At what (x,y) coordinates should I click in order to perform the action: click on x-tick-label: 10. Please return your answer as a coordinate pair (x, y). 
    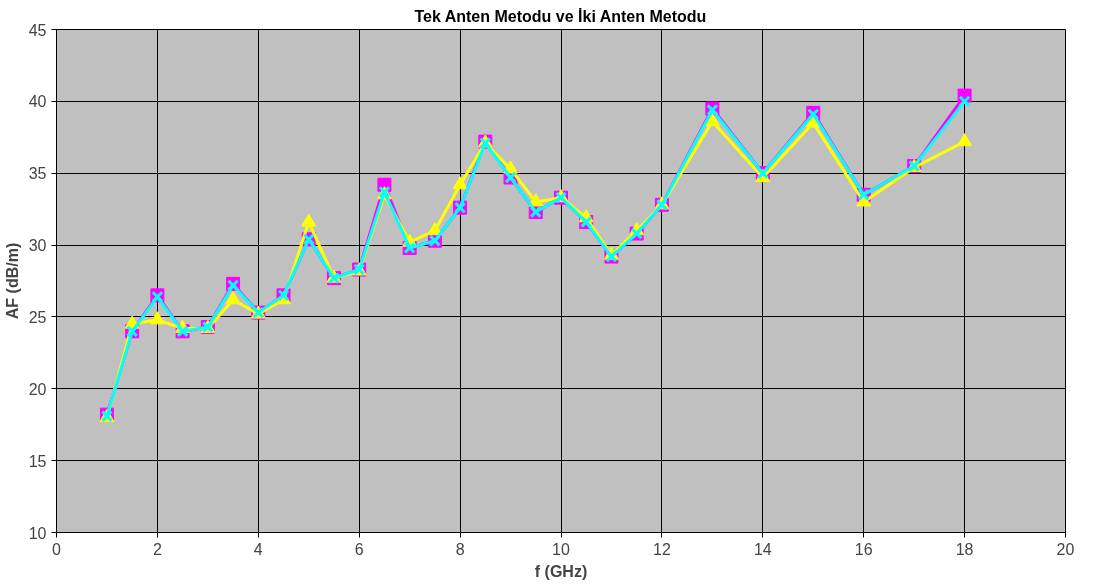
    Looking at the image, I should click on (561, 549).